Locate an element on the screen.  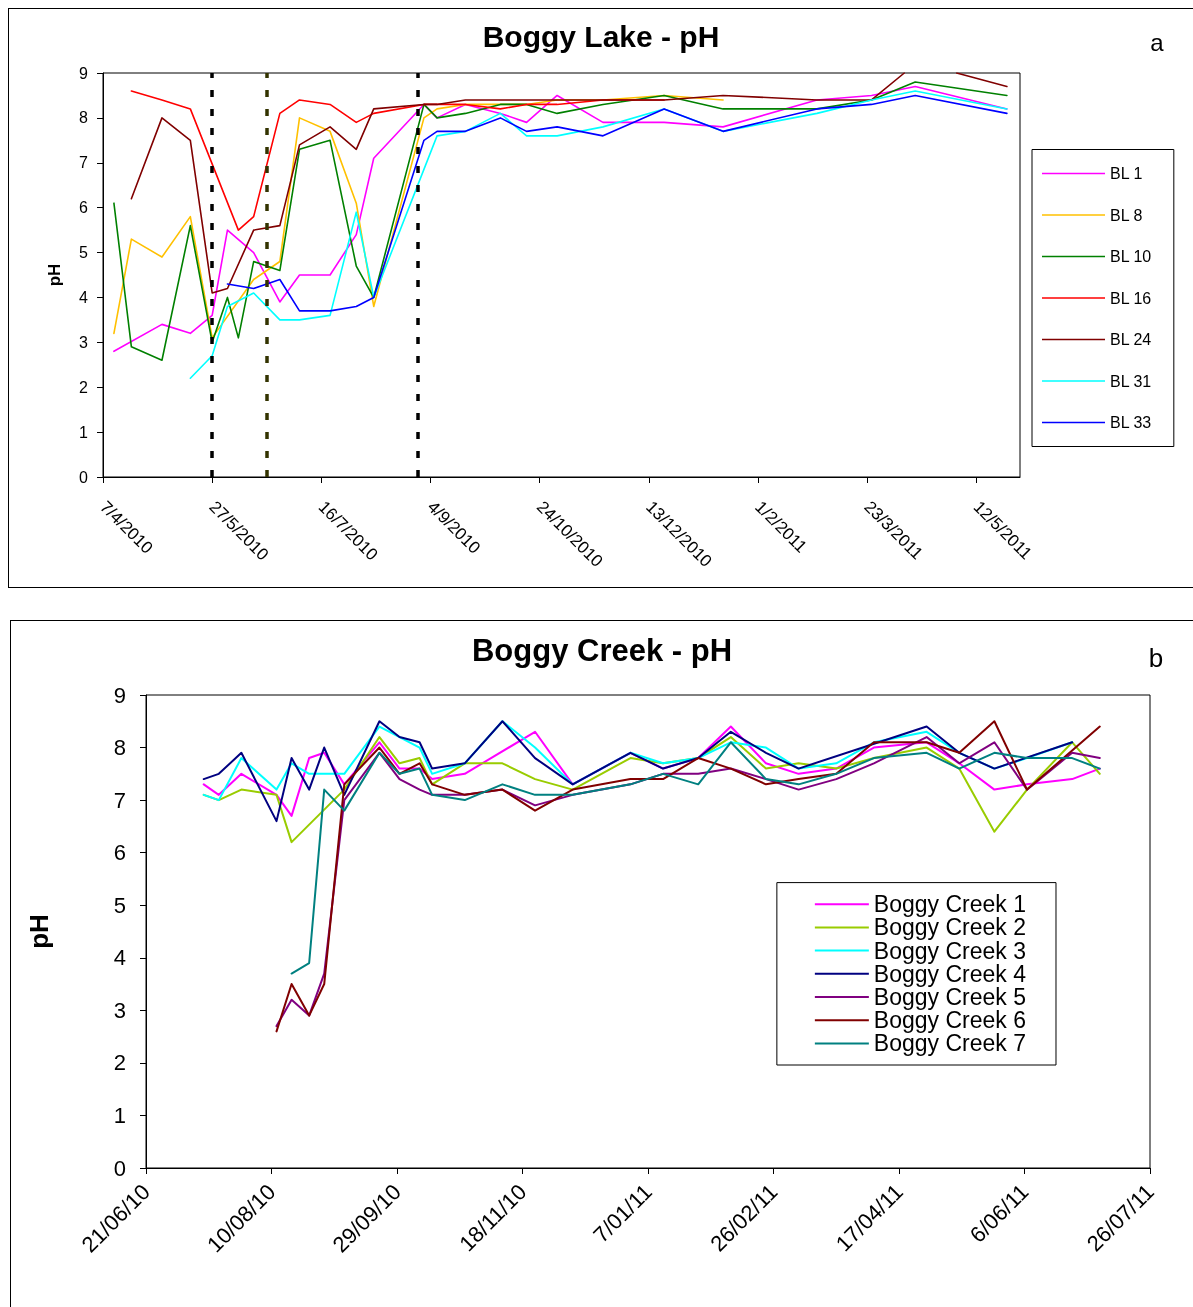
legend-label: BL 8 is located at coordinates (1126, 215).